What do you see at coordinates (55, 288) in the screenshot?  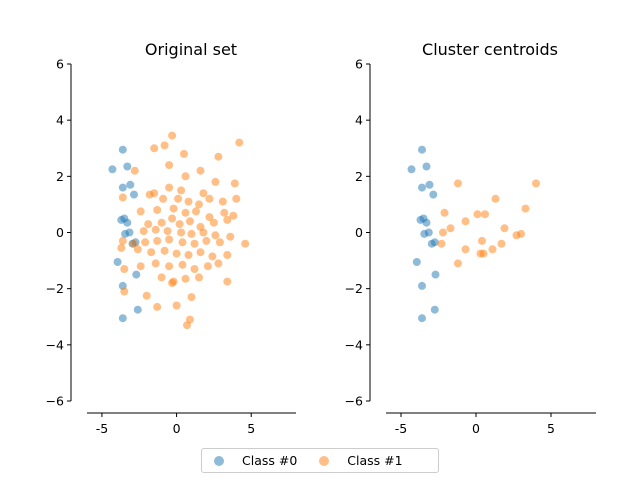 I see `y-tick-label: −2` at bounding box center [55, 288].